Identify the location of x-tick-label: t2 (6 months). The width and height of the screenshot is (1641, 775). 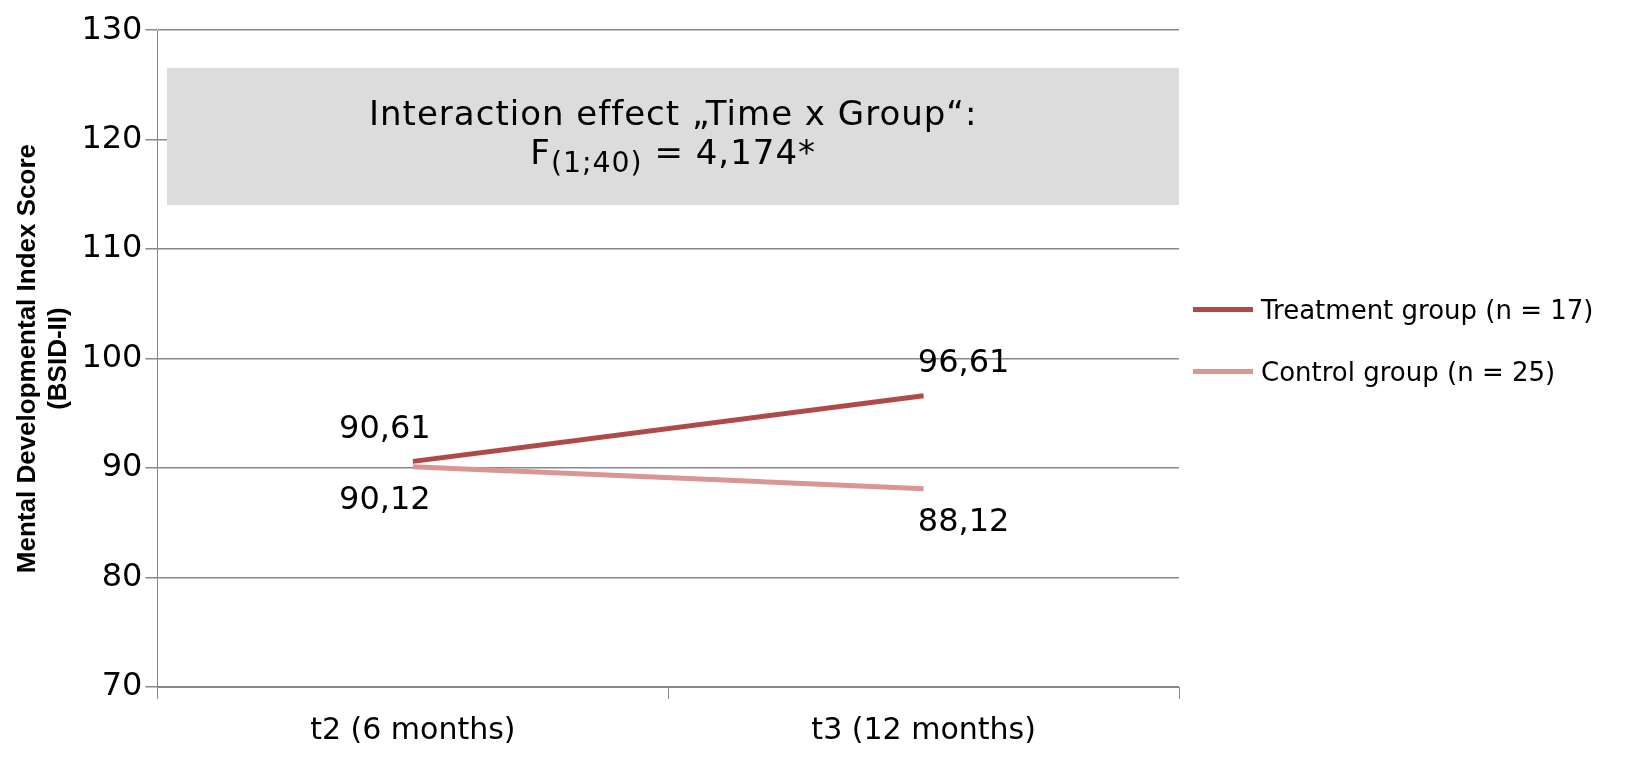
(413, 728).